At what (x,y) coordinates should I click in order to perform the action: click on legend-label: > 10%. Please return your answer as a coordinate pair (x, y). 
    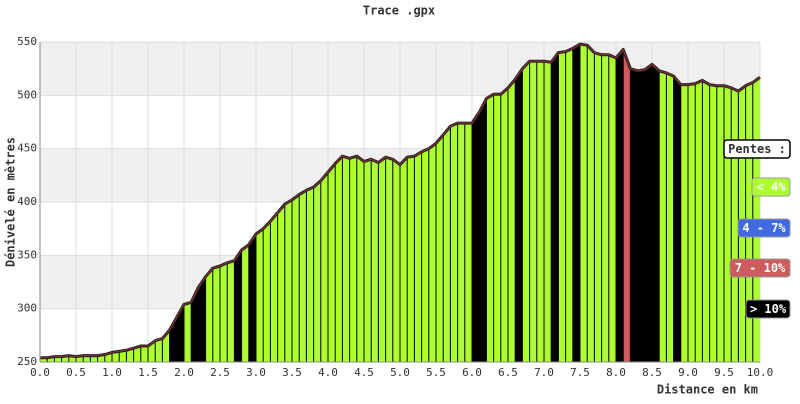
    Looking at the image, I should click on (768, 309).